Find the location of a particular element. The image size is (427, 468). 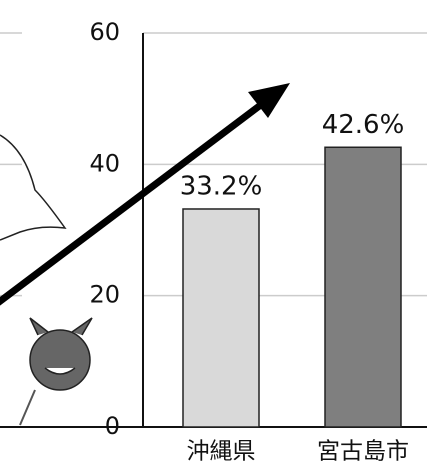

devil-mouth is located at coordinates (60, 371).